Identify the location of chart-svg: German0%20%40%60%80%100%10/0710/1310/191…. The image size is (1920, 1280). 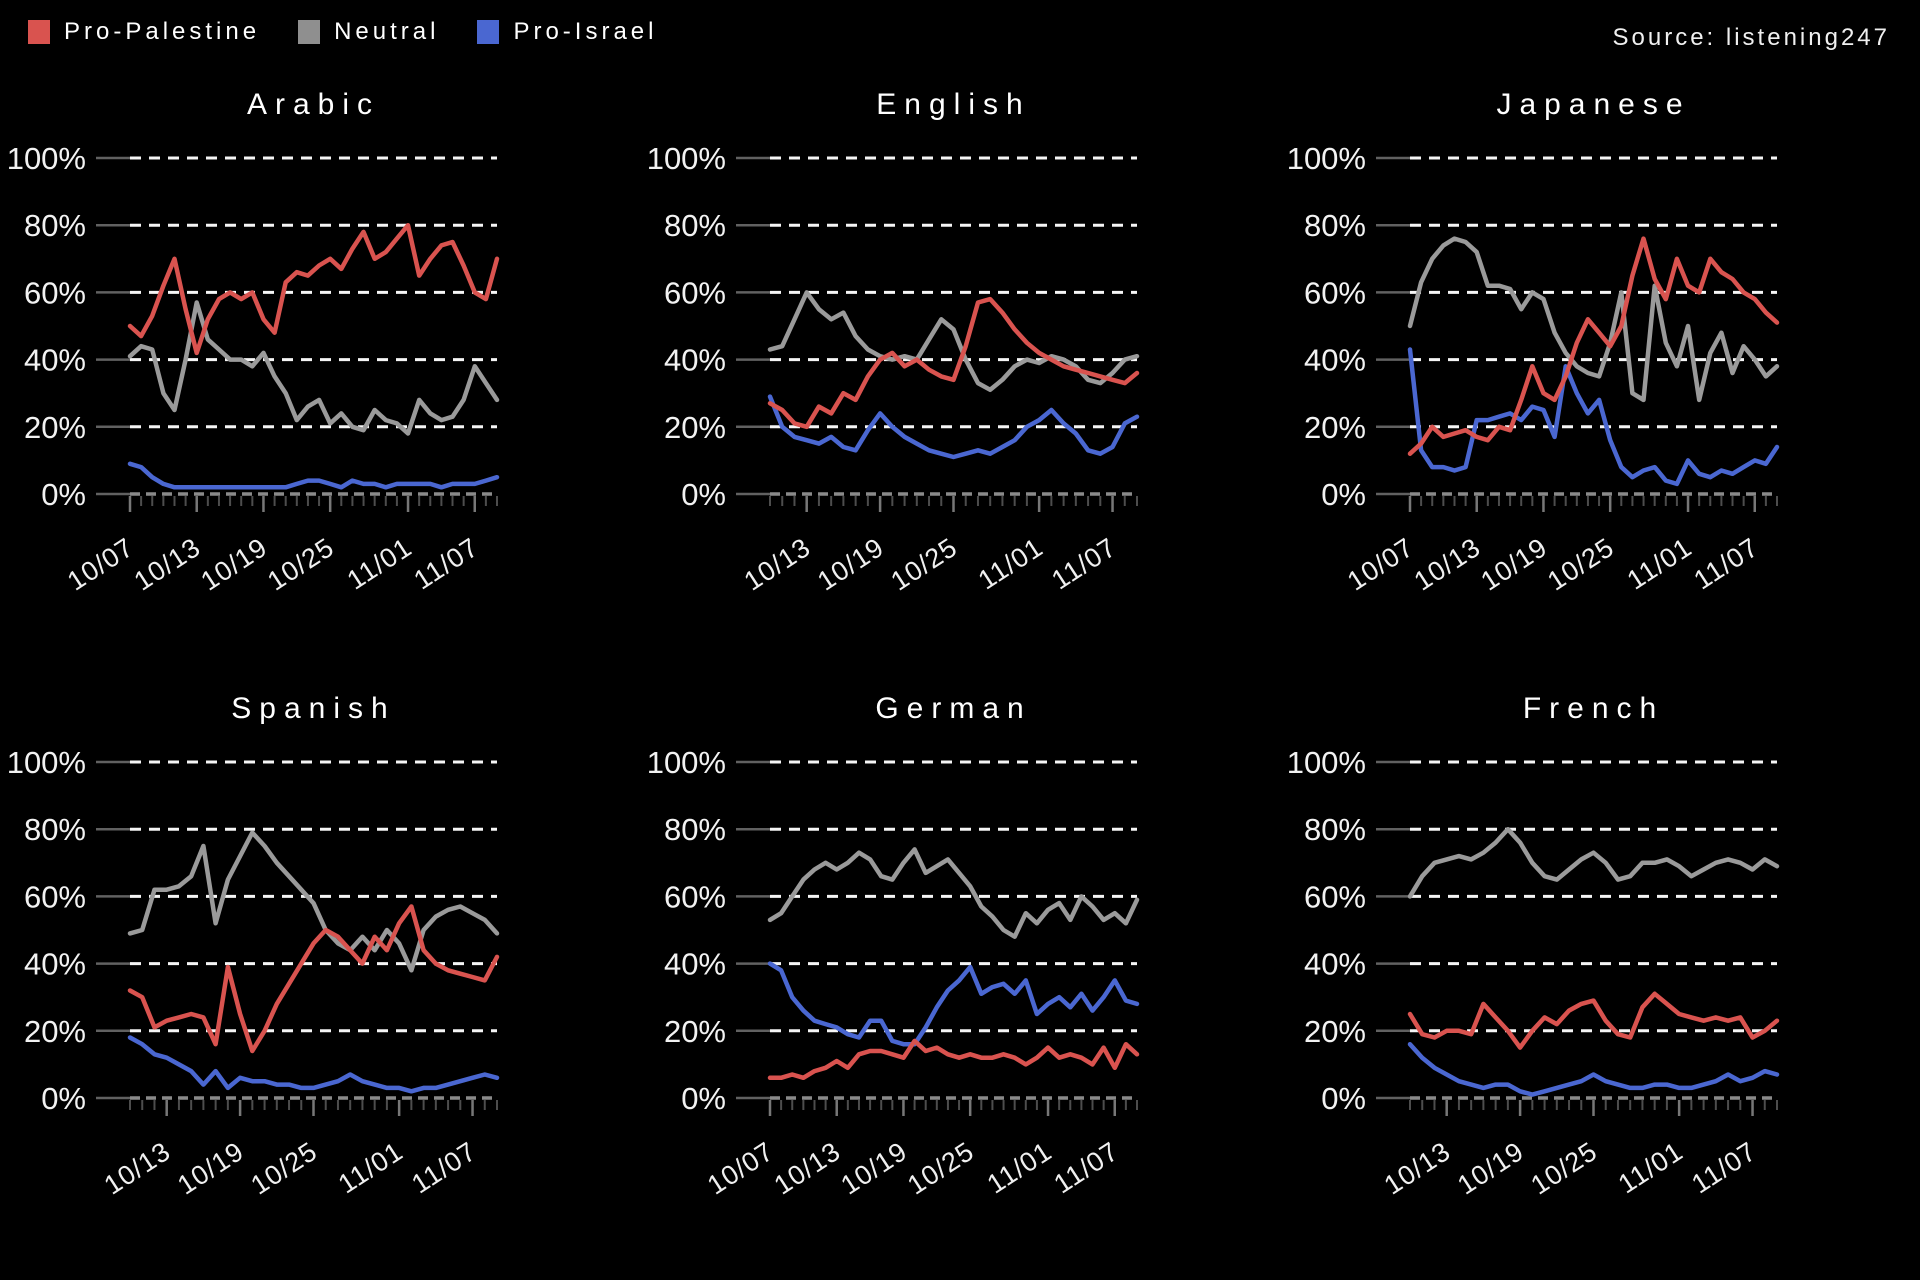
(893, 946).